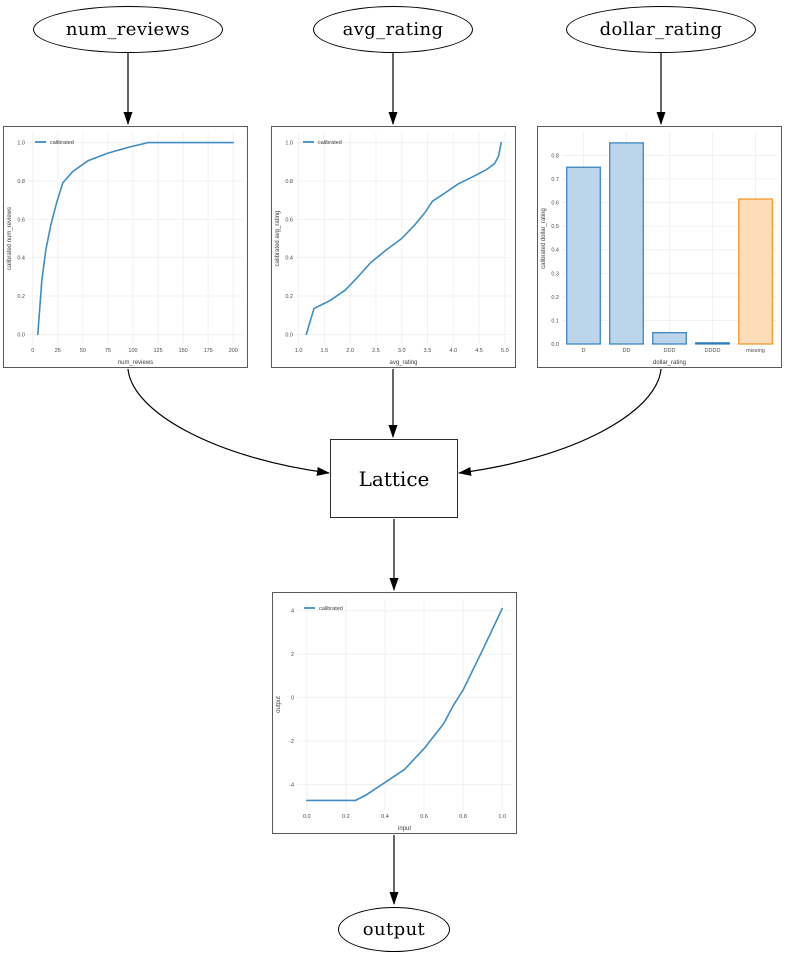 This screenshot has width=787, height=959. I want to click on x-tick-label: 100, so click(132, 351).